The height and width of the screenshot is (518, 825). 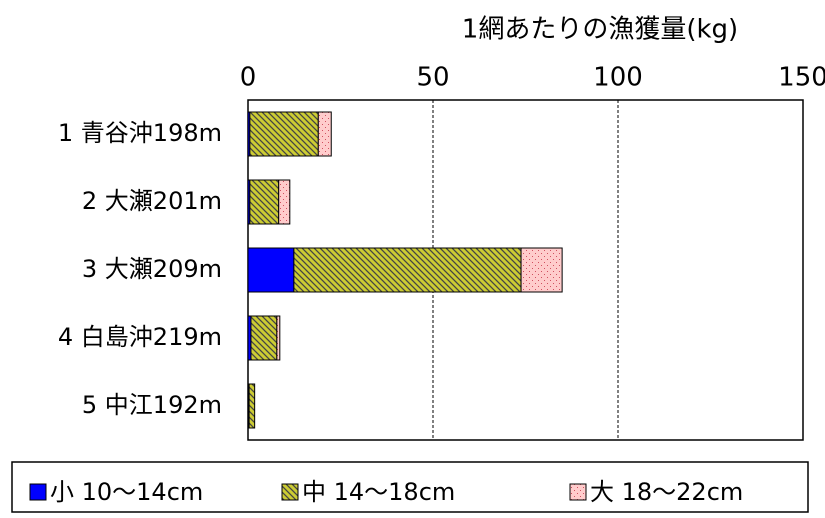 What do you see at coordinates (248, 78) in the screenshot?
I see `x-tick-label: 0` at bounding box center [248, 78].